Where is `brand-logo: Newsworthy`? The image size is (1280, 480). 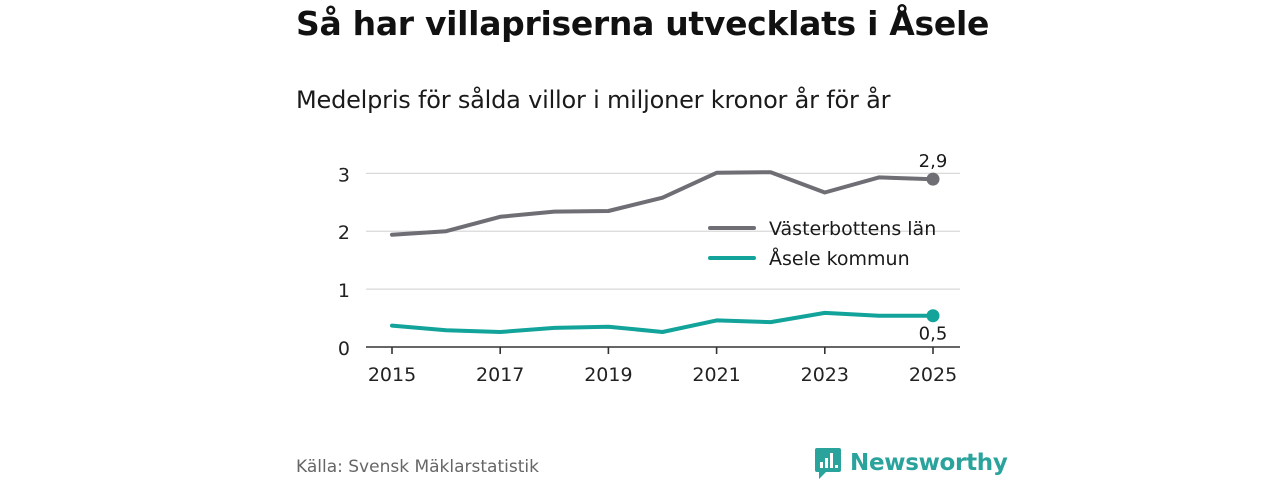 brand-logo: Newsworthy is located at coordinates (911, 463).